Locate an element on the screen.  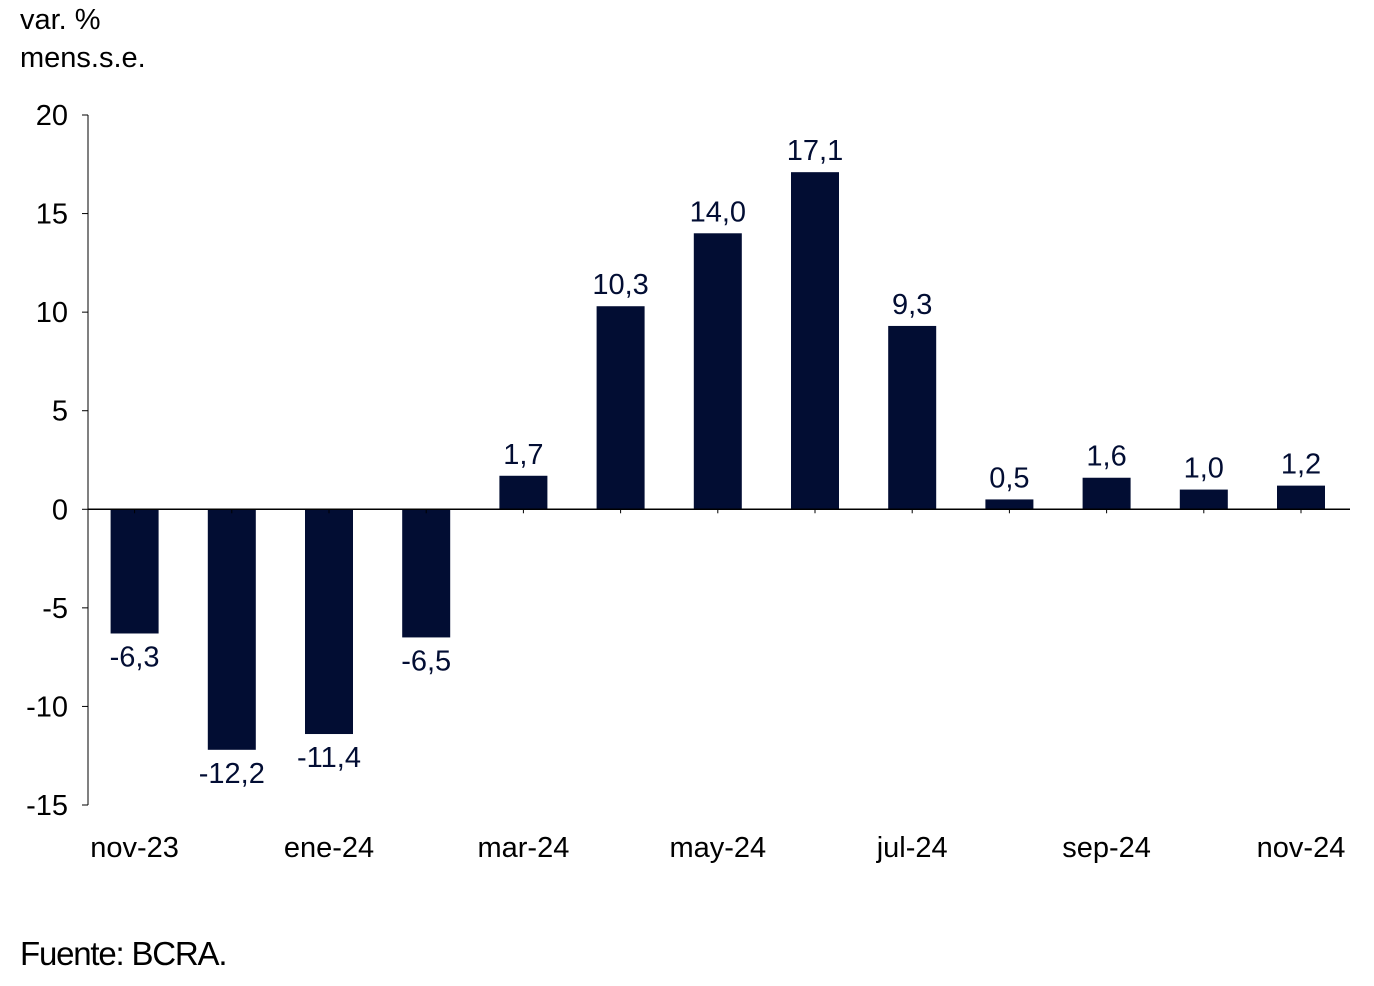
y-tick-label: 15 is located at coordinates (52, 215).